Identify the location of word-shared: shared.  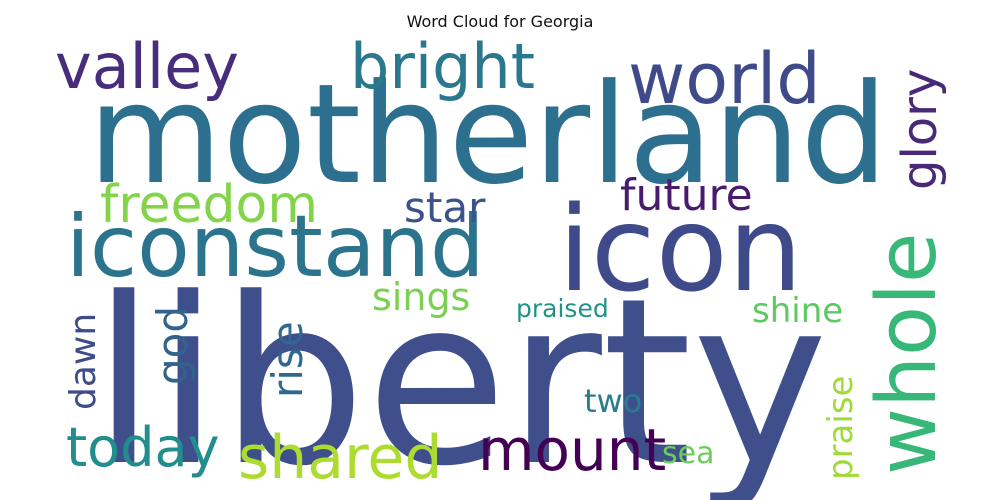
(340, 458).